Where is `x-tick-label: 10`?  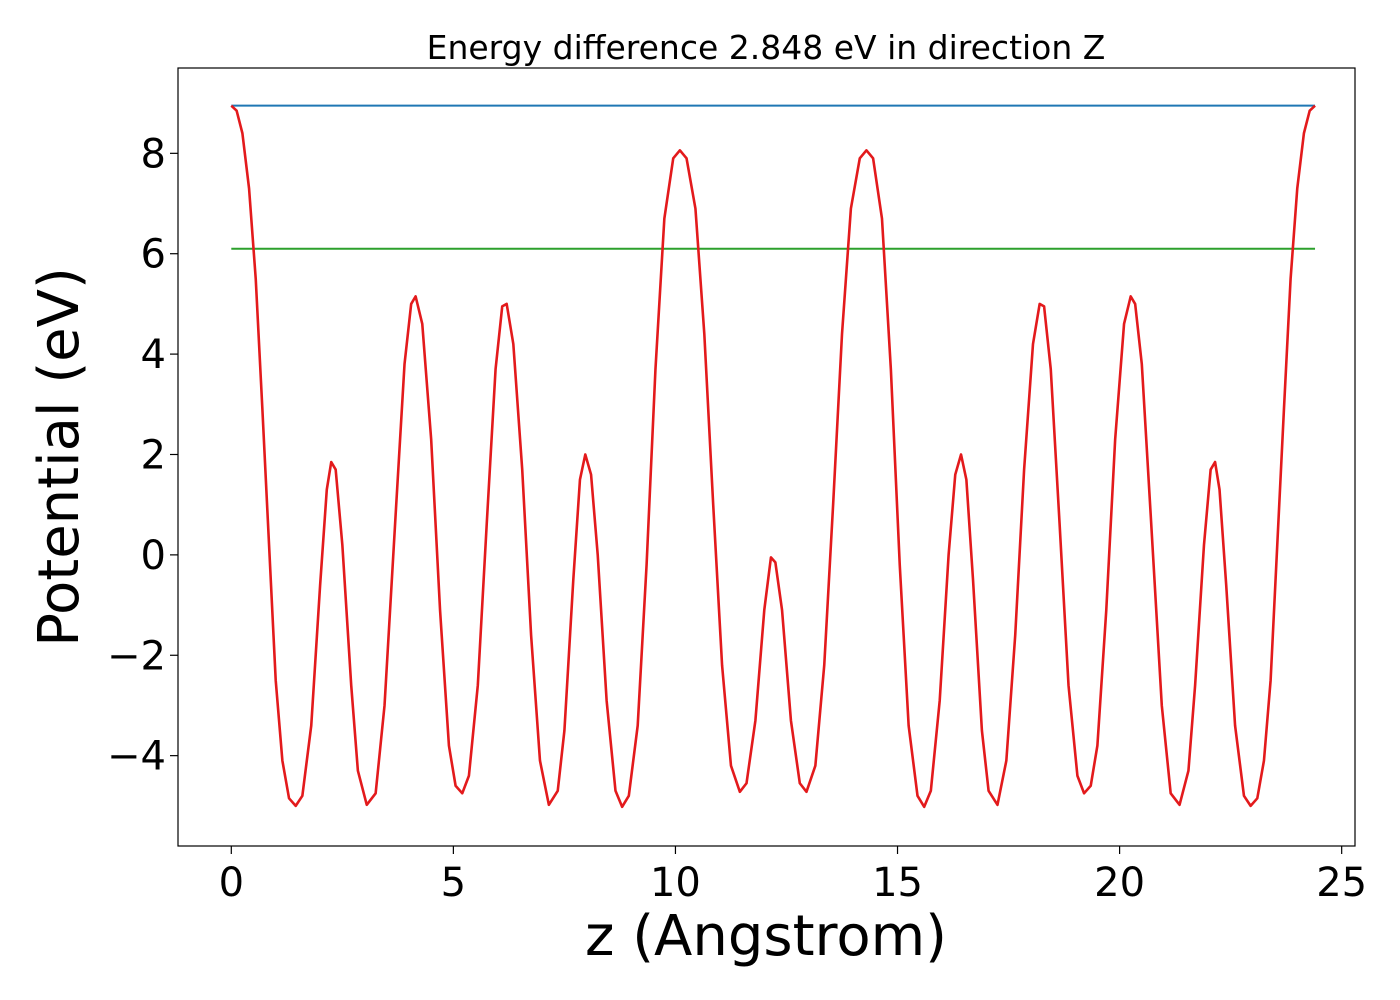 x-tick-label: 10 is located at coordinates (675, 883).